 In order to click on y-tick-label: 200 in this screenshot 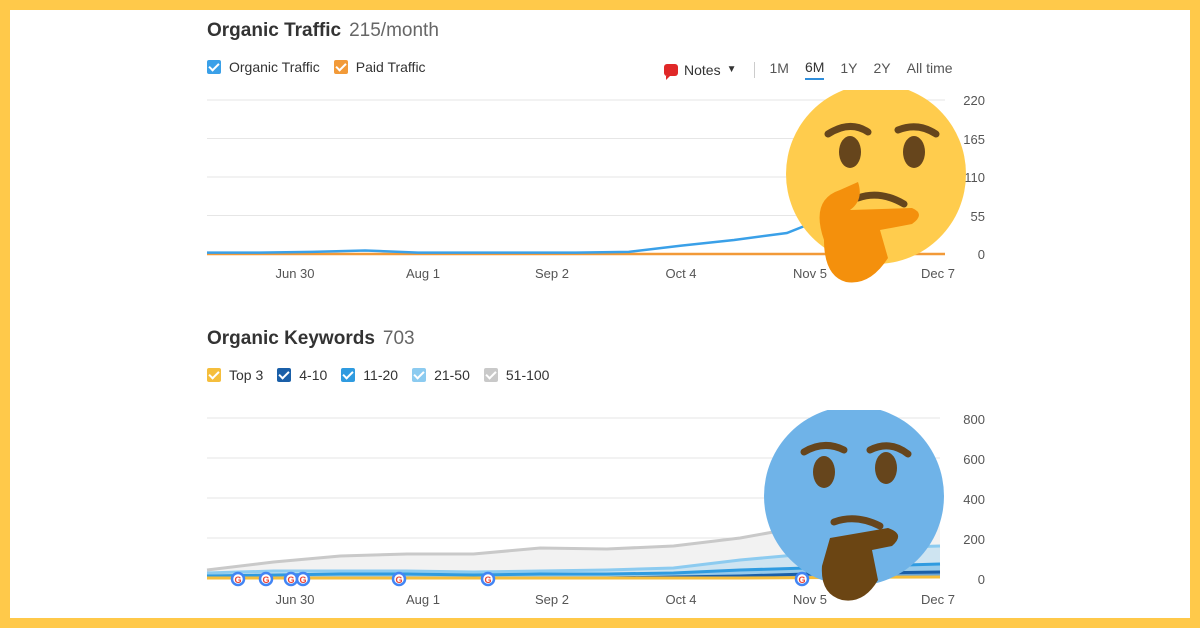, I will do `click(974, 539)`.